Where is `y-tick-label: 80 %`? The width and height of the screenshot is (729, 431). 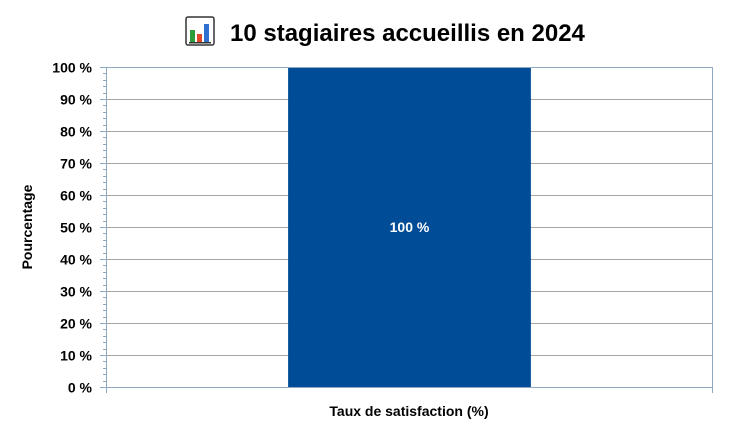 y-tick-label: 80 % is located at coordinates (76, 132).